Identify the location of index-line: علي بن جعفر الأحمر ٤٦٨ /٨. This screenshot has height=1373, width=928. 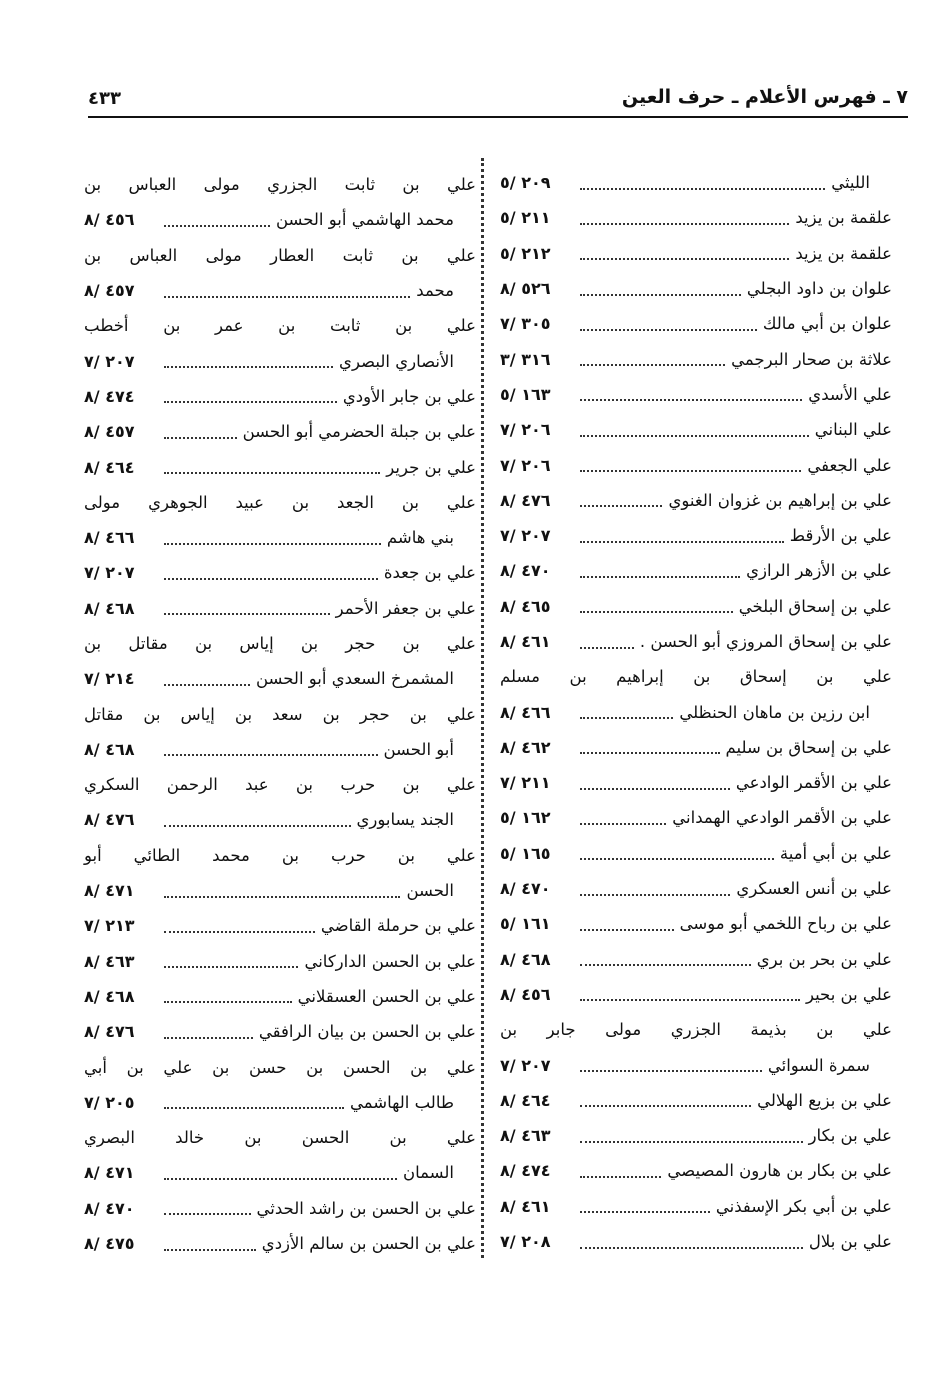
(280, 608).